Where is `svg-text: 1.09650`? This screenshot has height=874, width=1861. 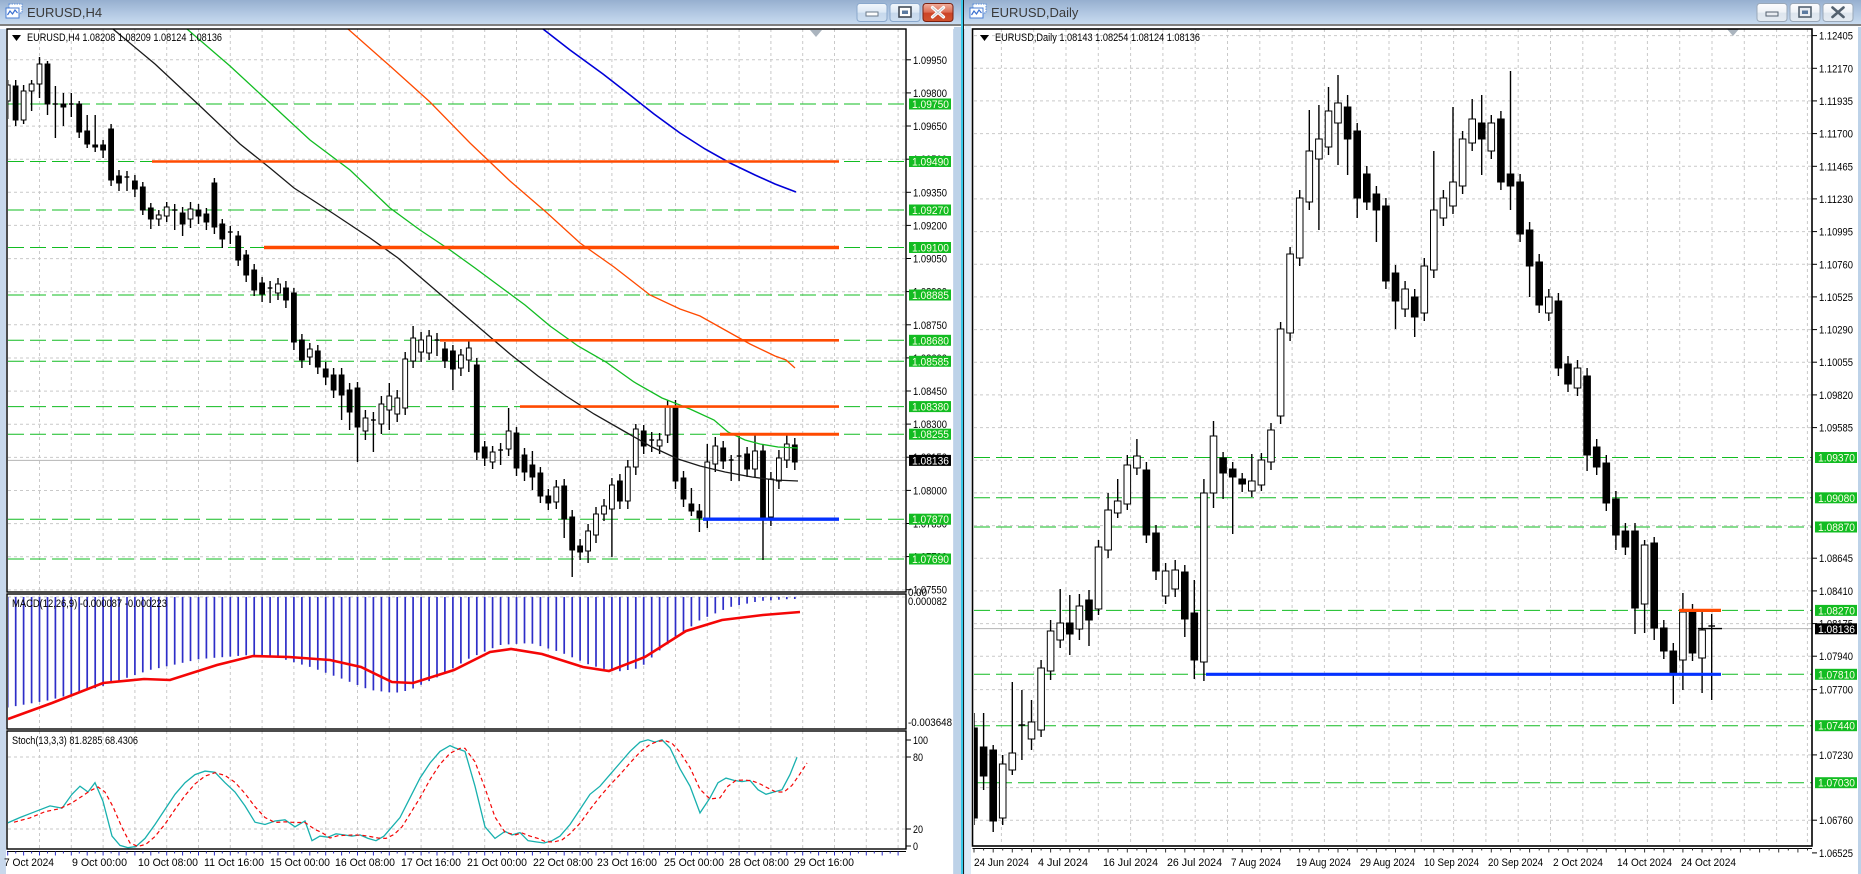
svg-text: 1.09650 is located at coordinates (930, 127).